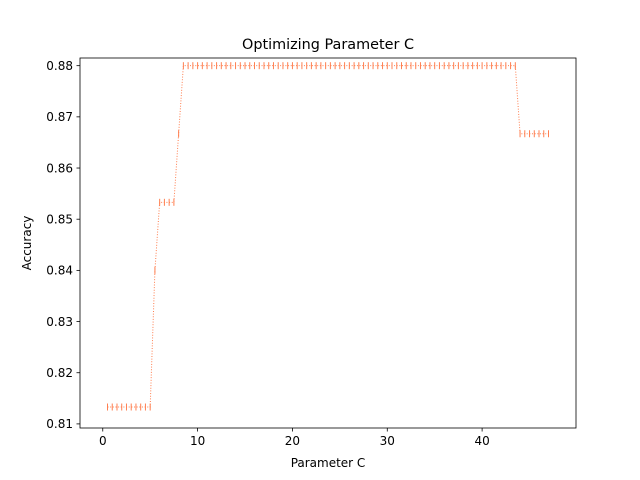 The image size is (640, 480). What do you see at coordinates (292, 441) in the screenshot?
I see `x-tick-label: 20` at bounding box center [292, 441].